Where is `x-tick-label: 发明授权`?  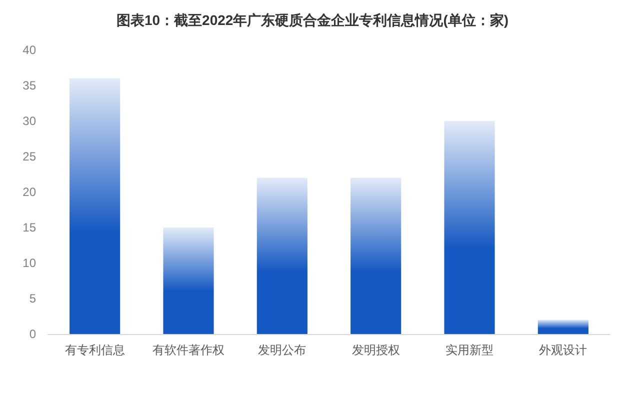
x-tick-label: 发明授权 is located at coordinates (376, 350).